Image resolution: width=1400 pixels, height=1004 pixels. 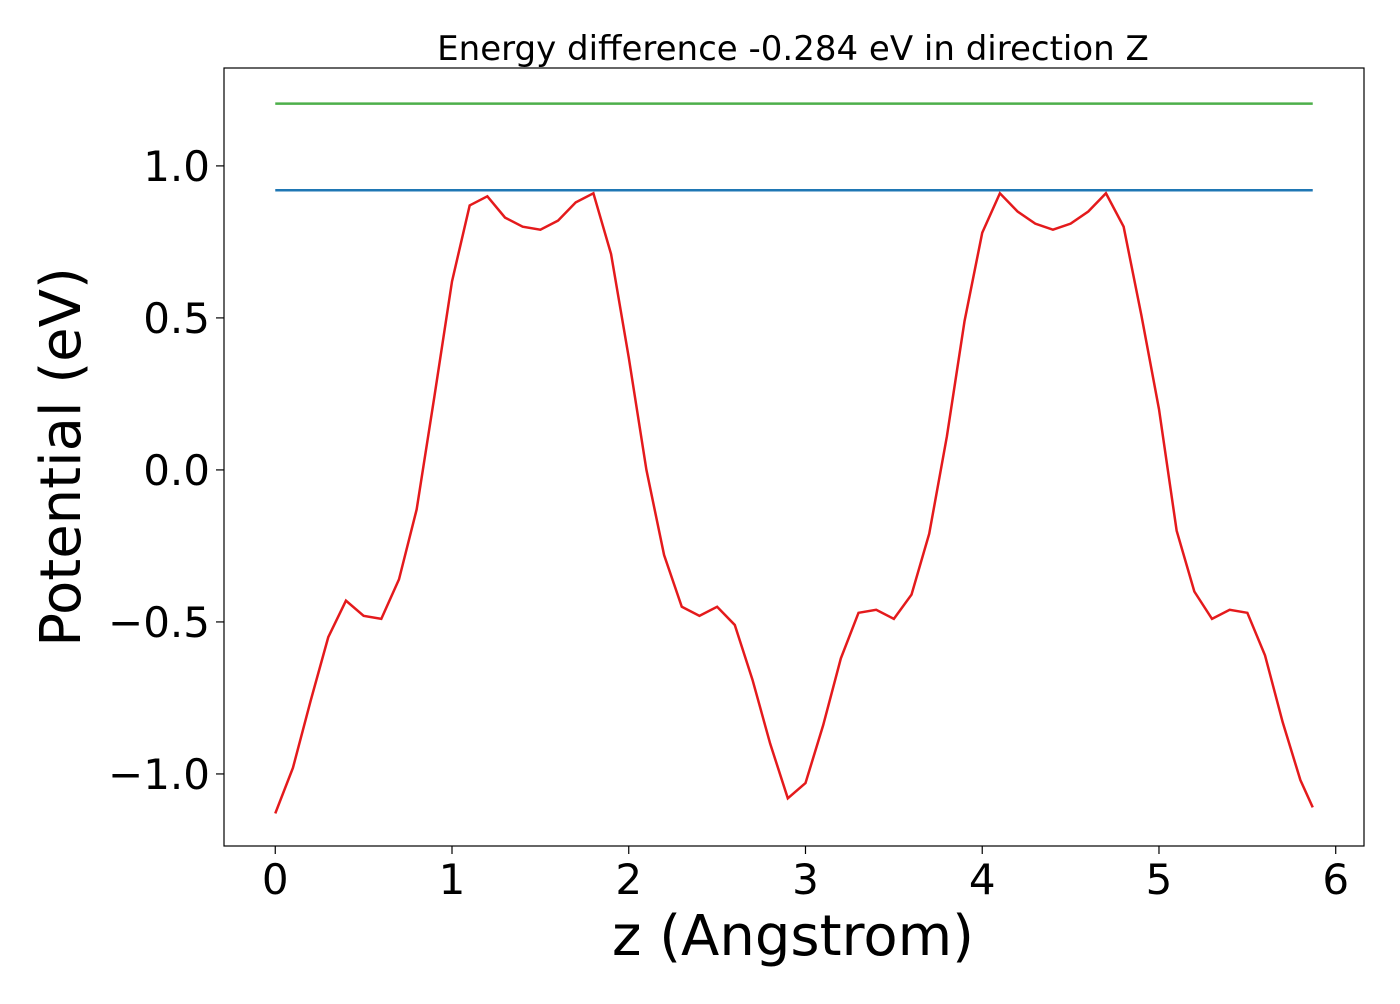 What do you see at coordinates (176, 470) in the screenshot?
I see `y-tick-label: 0.0` at bounding box center [176, 470].